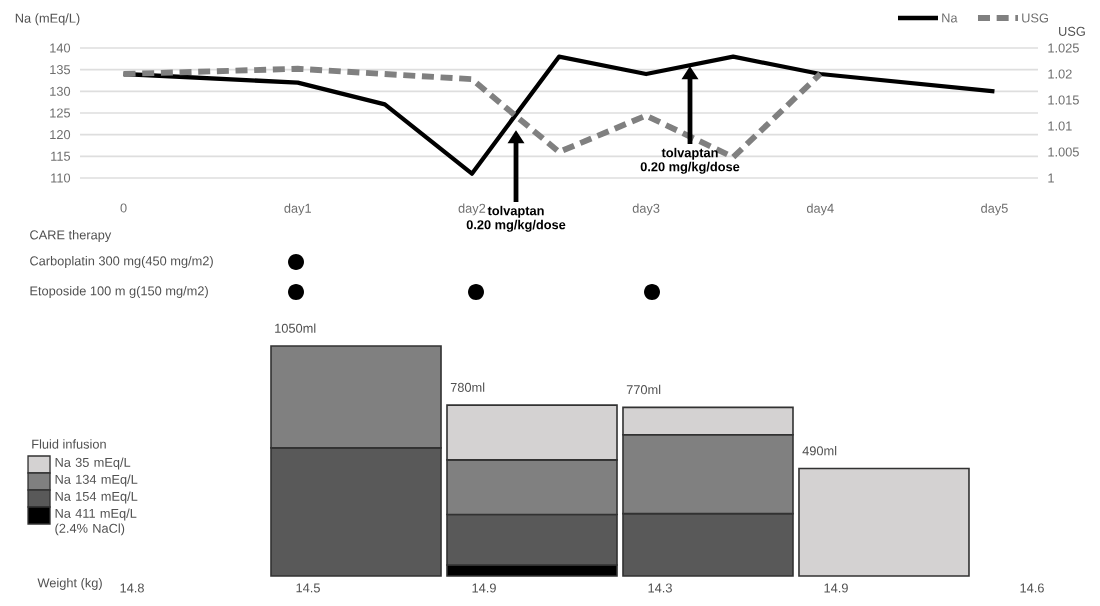 This screenshot has height=606, width=1100. Describe the element at coordinates (472, 113) in the screenshot. I see `line-series` at that location.